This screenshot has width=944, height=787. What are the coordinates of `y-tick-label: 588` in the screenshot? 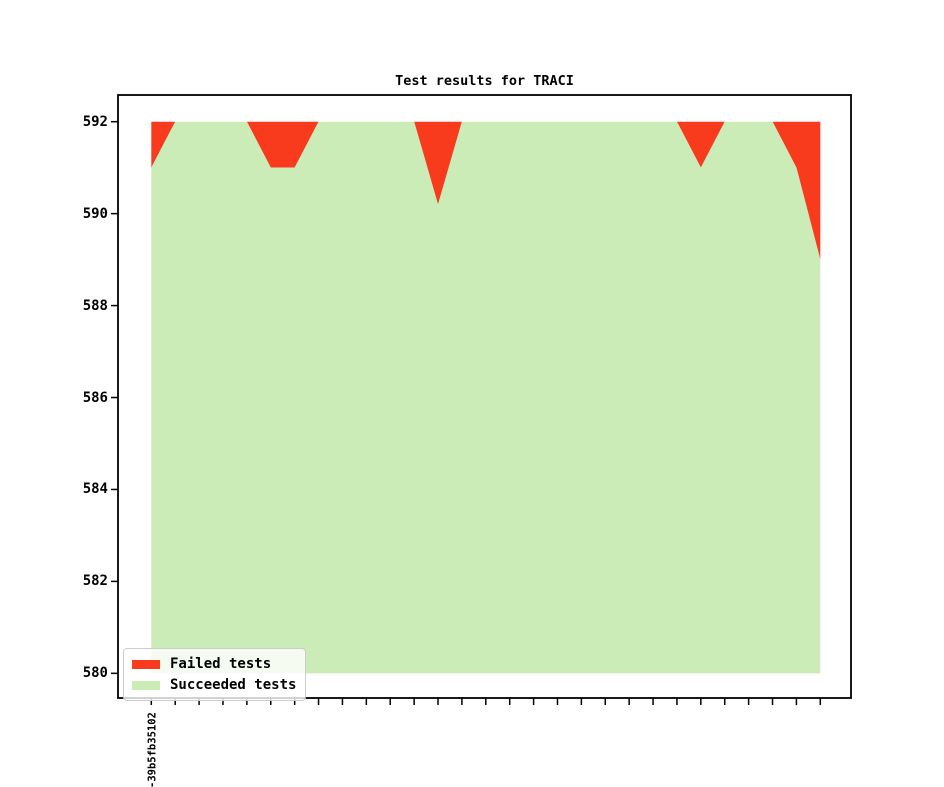 It's located at (95, 305).